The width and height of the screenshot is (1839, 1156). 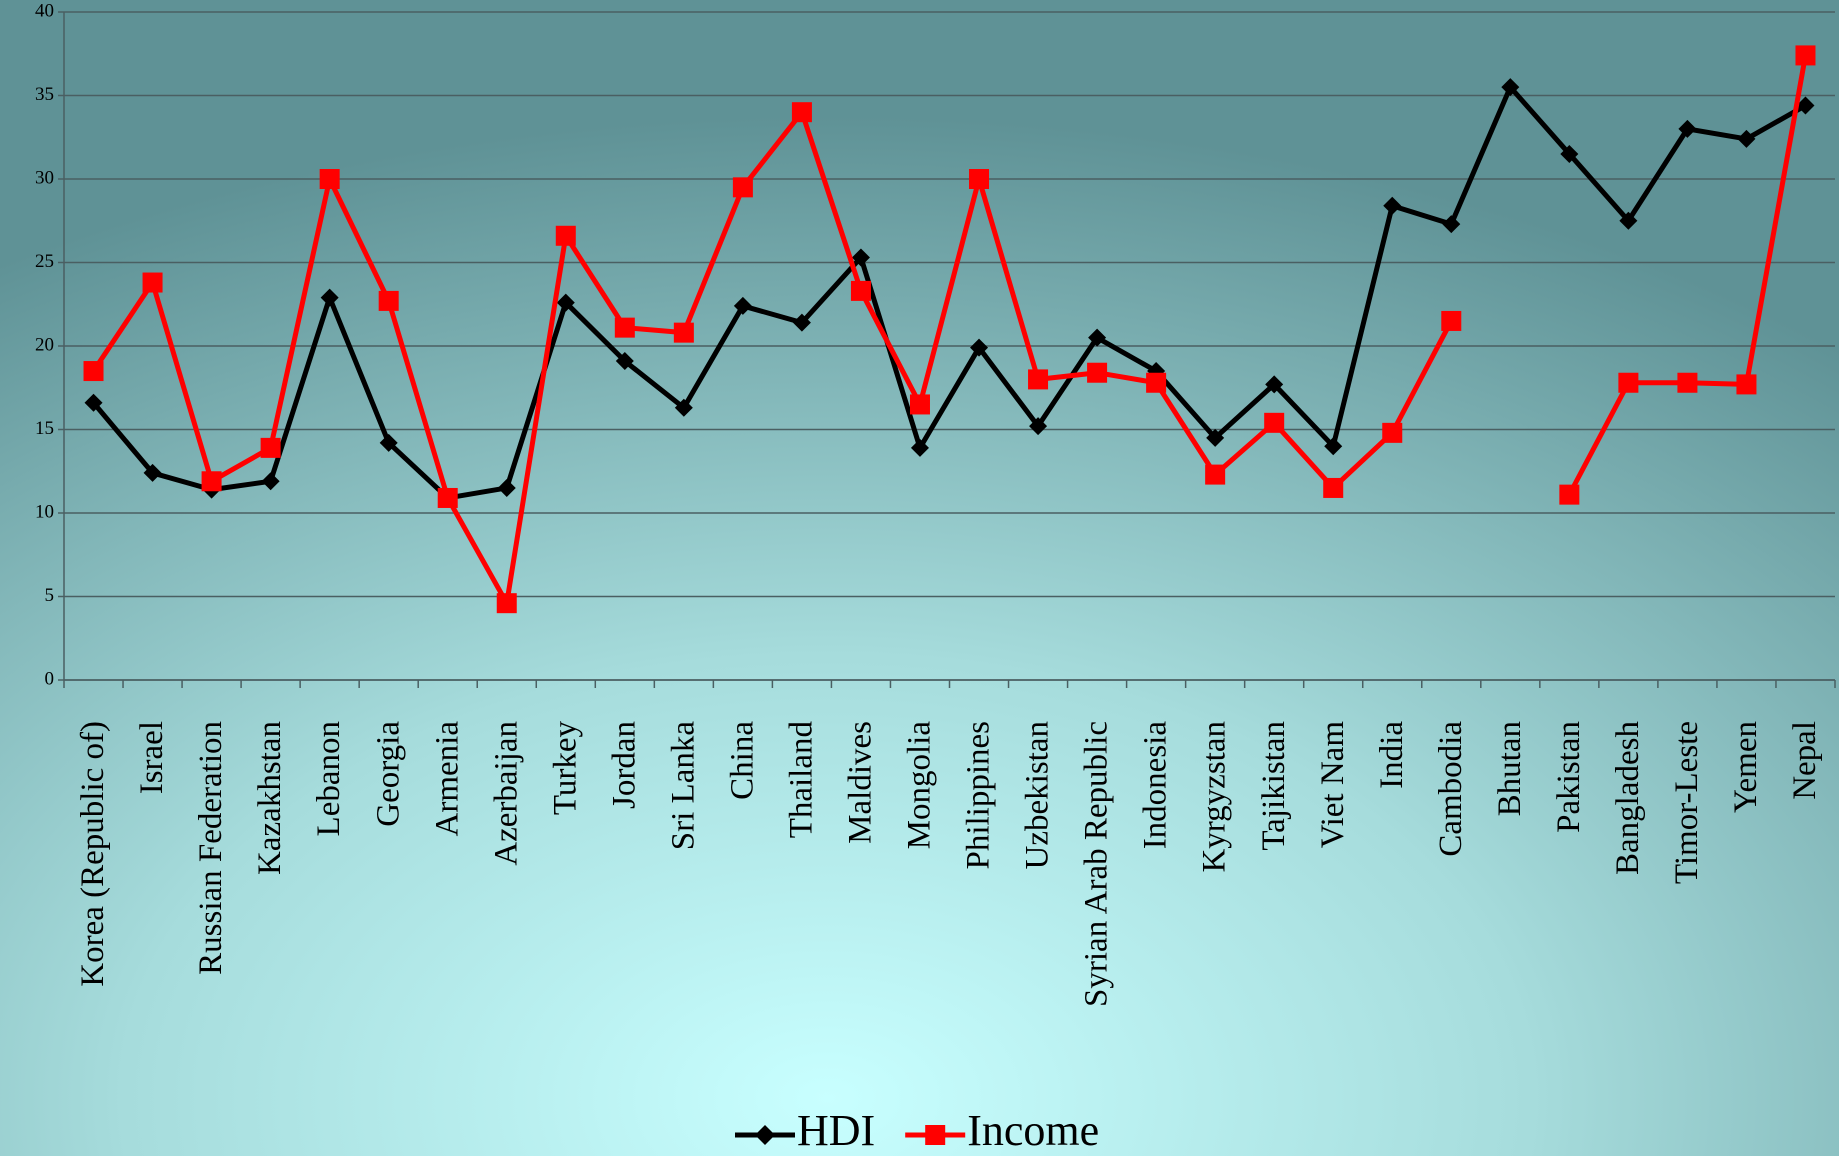 What do you see at coordinates (44, 428) in the screenshot?
I see `y-tick-label: 15` at bounding box center [44, 428].